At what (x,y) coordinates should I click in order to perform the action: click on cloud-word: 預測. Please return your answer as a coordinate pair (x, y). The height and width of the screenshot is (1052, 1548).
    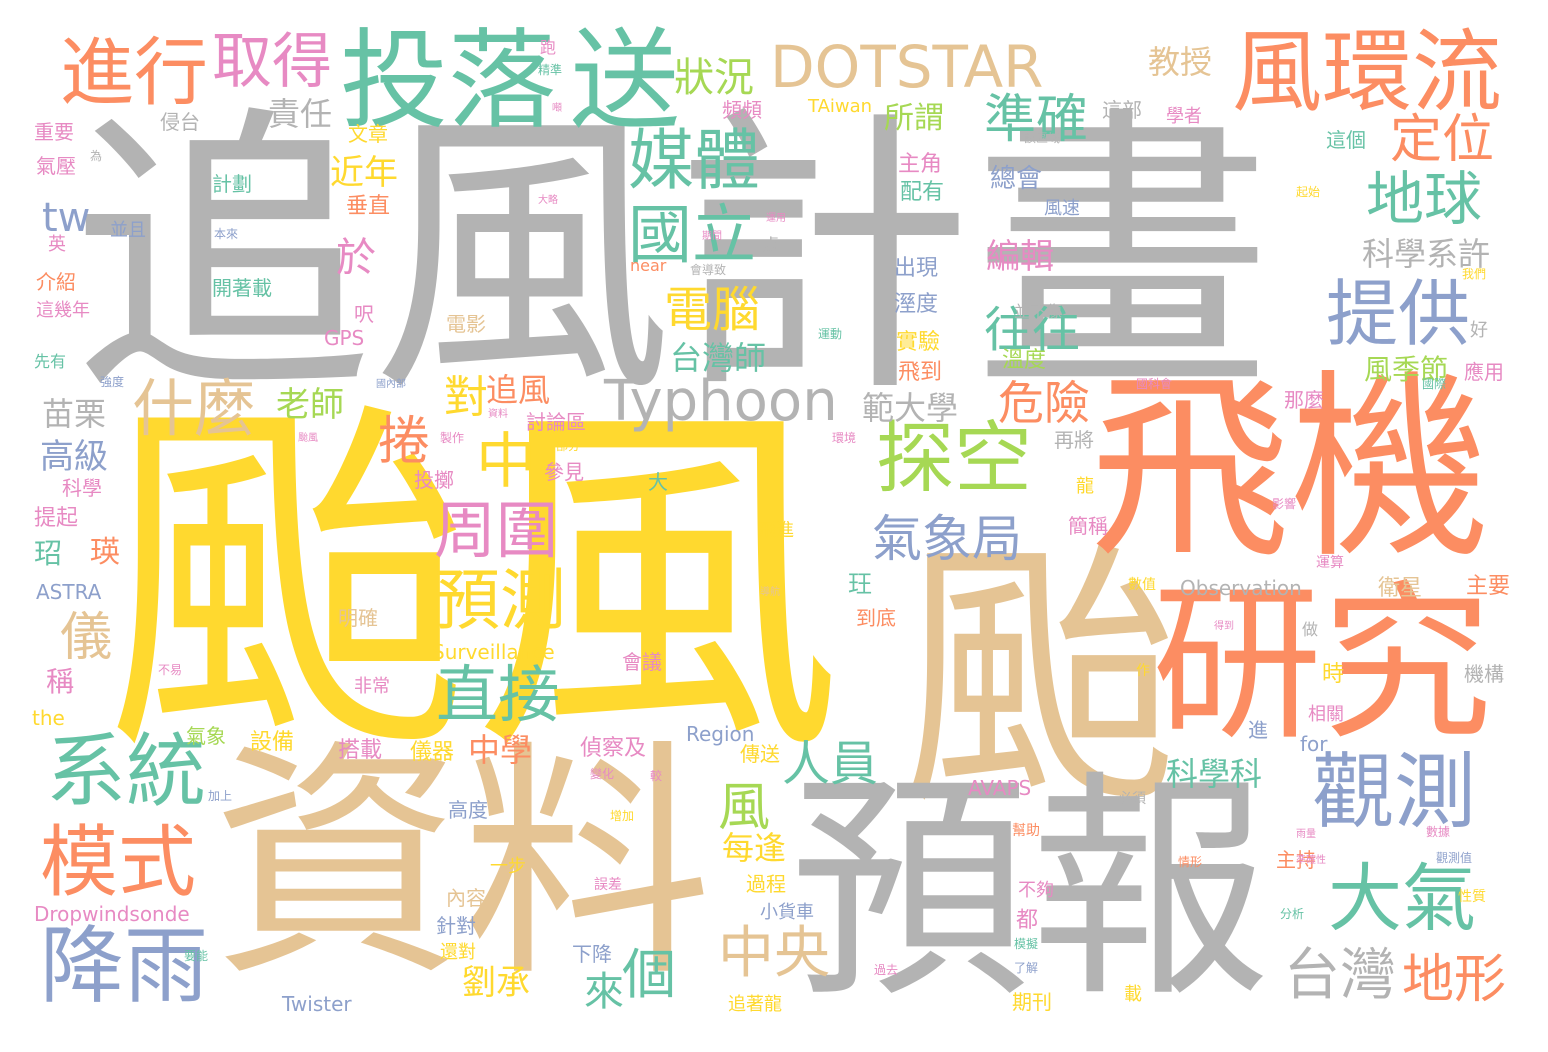
    Looking at the image, I should click on (500, 600).